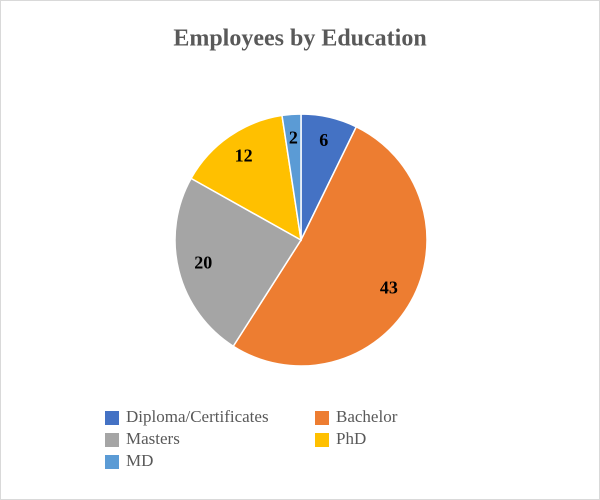 The width and height of the screenshot is (600, 500). What do you see at coordinates (293, 138) in the screenshot?
I see `data-label: 2` at bounding box center [293, 138].